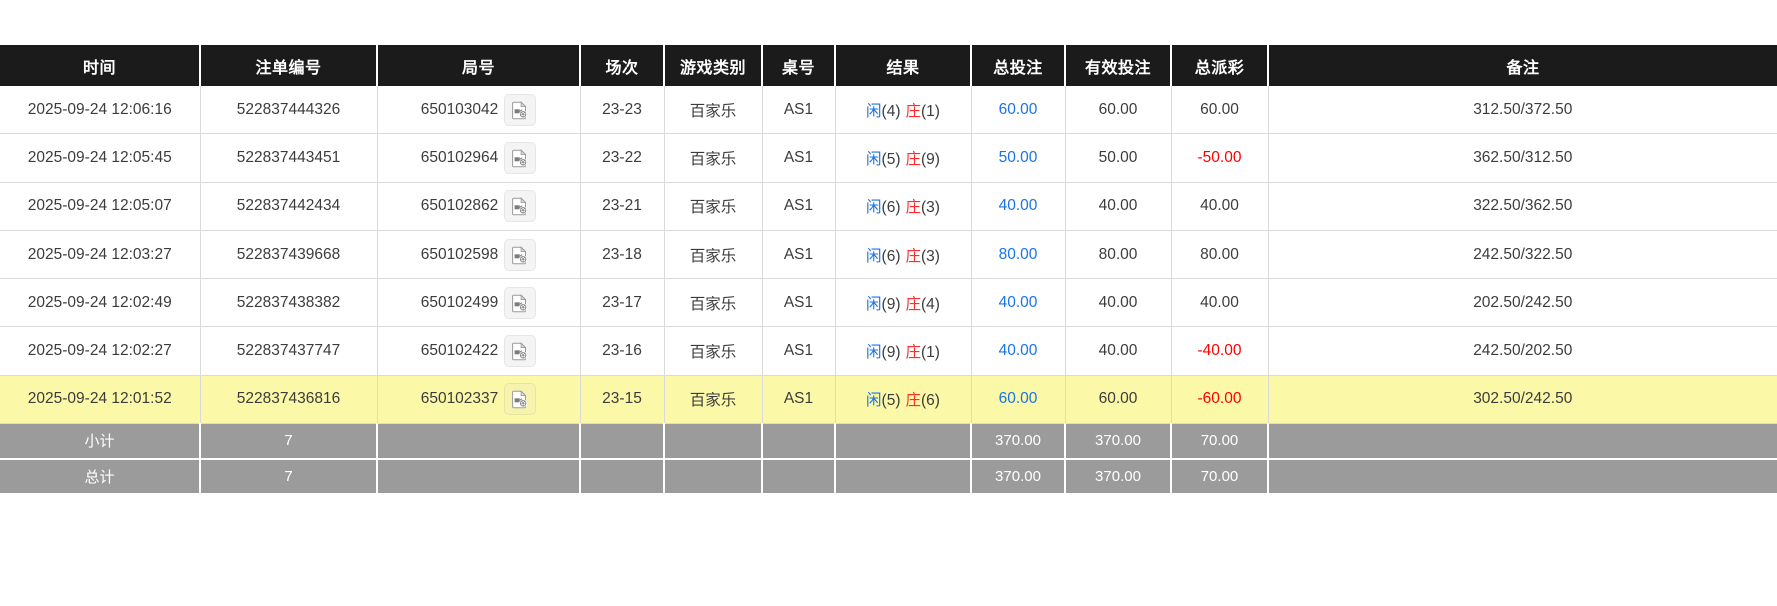 This screenshot has height=606, width=1777. Describe the element at coordinates (99, 157) in the screenshot. I see `bet-time-text: 2025-09-24 12:05:45` at that location.